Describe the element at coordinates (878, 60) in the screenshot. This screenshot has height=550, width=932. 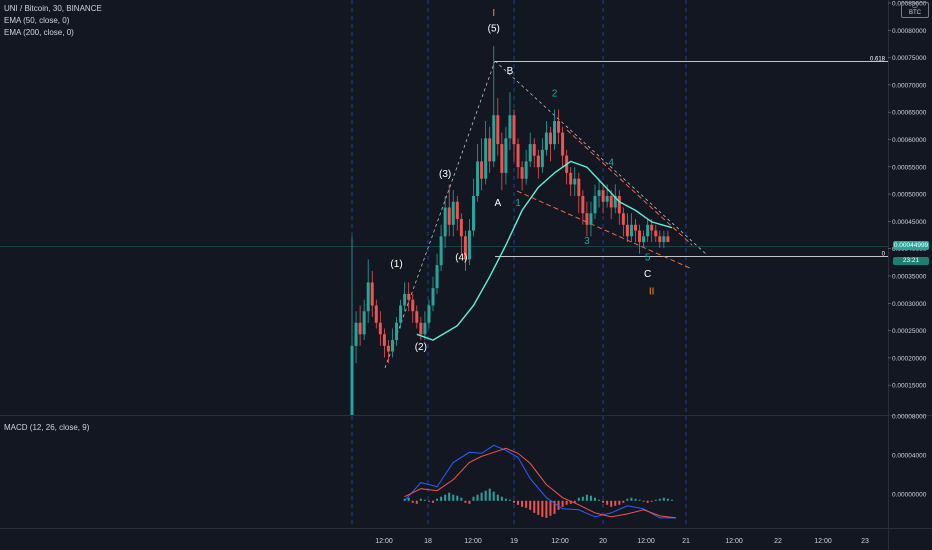
I see `fib-level-label: 0.618` at that location.